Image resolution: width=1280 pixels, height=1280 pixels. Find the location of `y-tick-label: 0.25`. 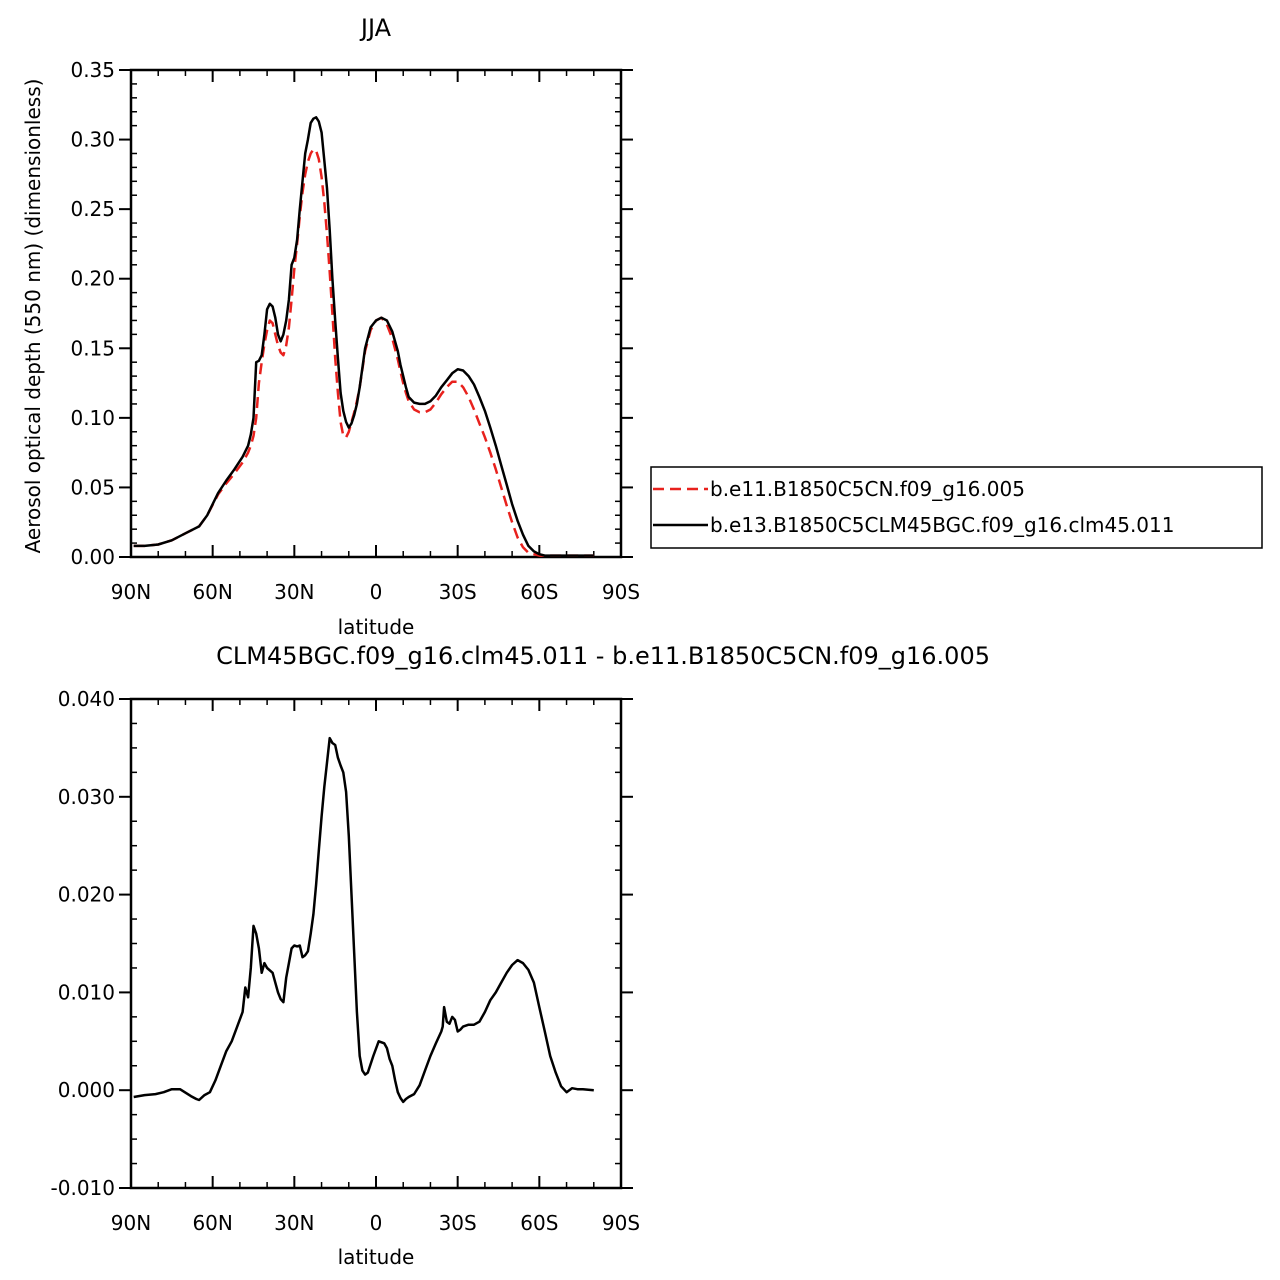

y-tick-label: 0.25 is located at coordinates (92, 209).